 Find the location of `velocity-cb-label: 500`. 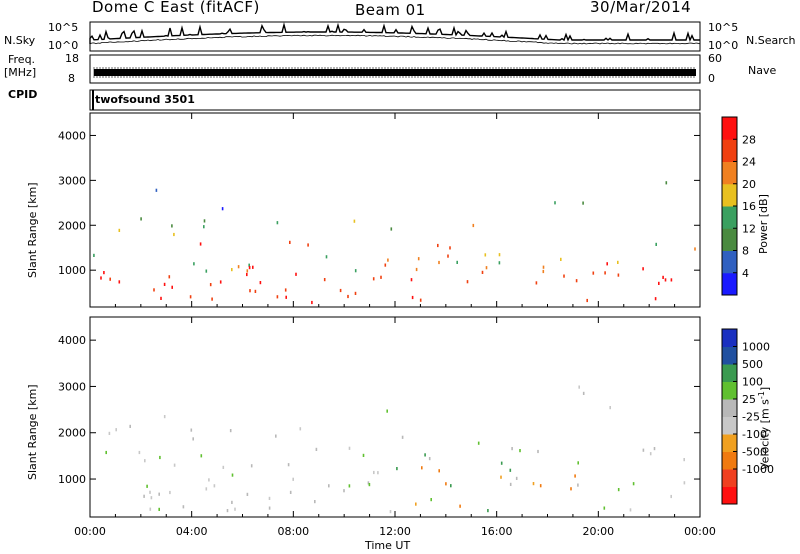

velocity-cb-label: 500 is located at coordinates (752, 364).